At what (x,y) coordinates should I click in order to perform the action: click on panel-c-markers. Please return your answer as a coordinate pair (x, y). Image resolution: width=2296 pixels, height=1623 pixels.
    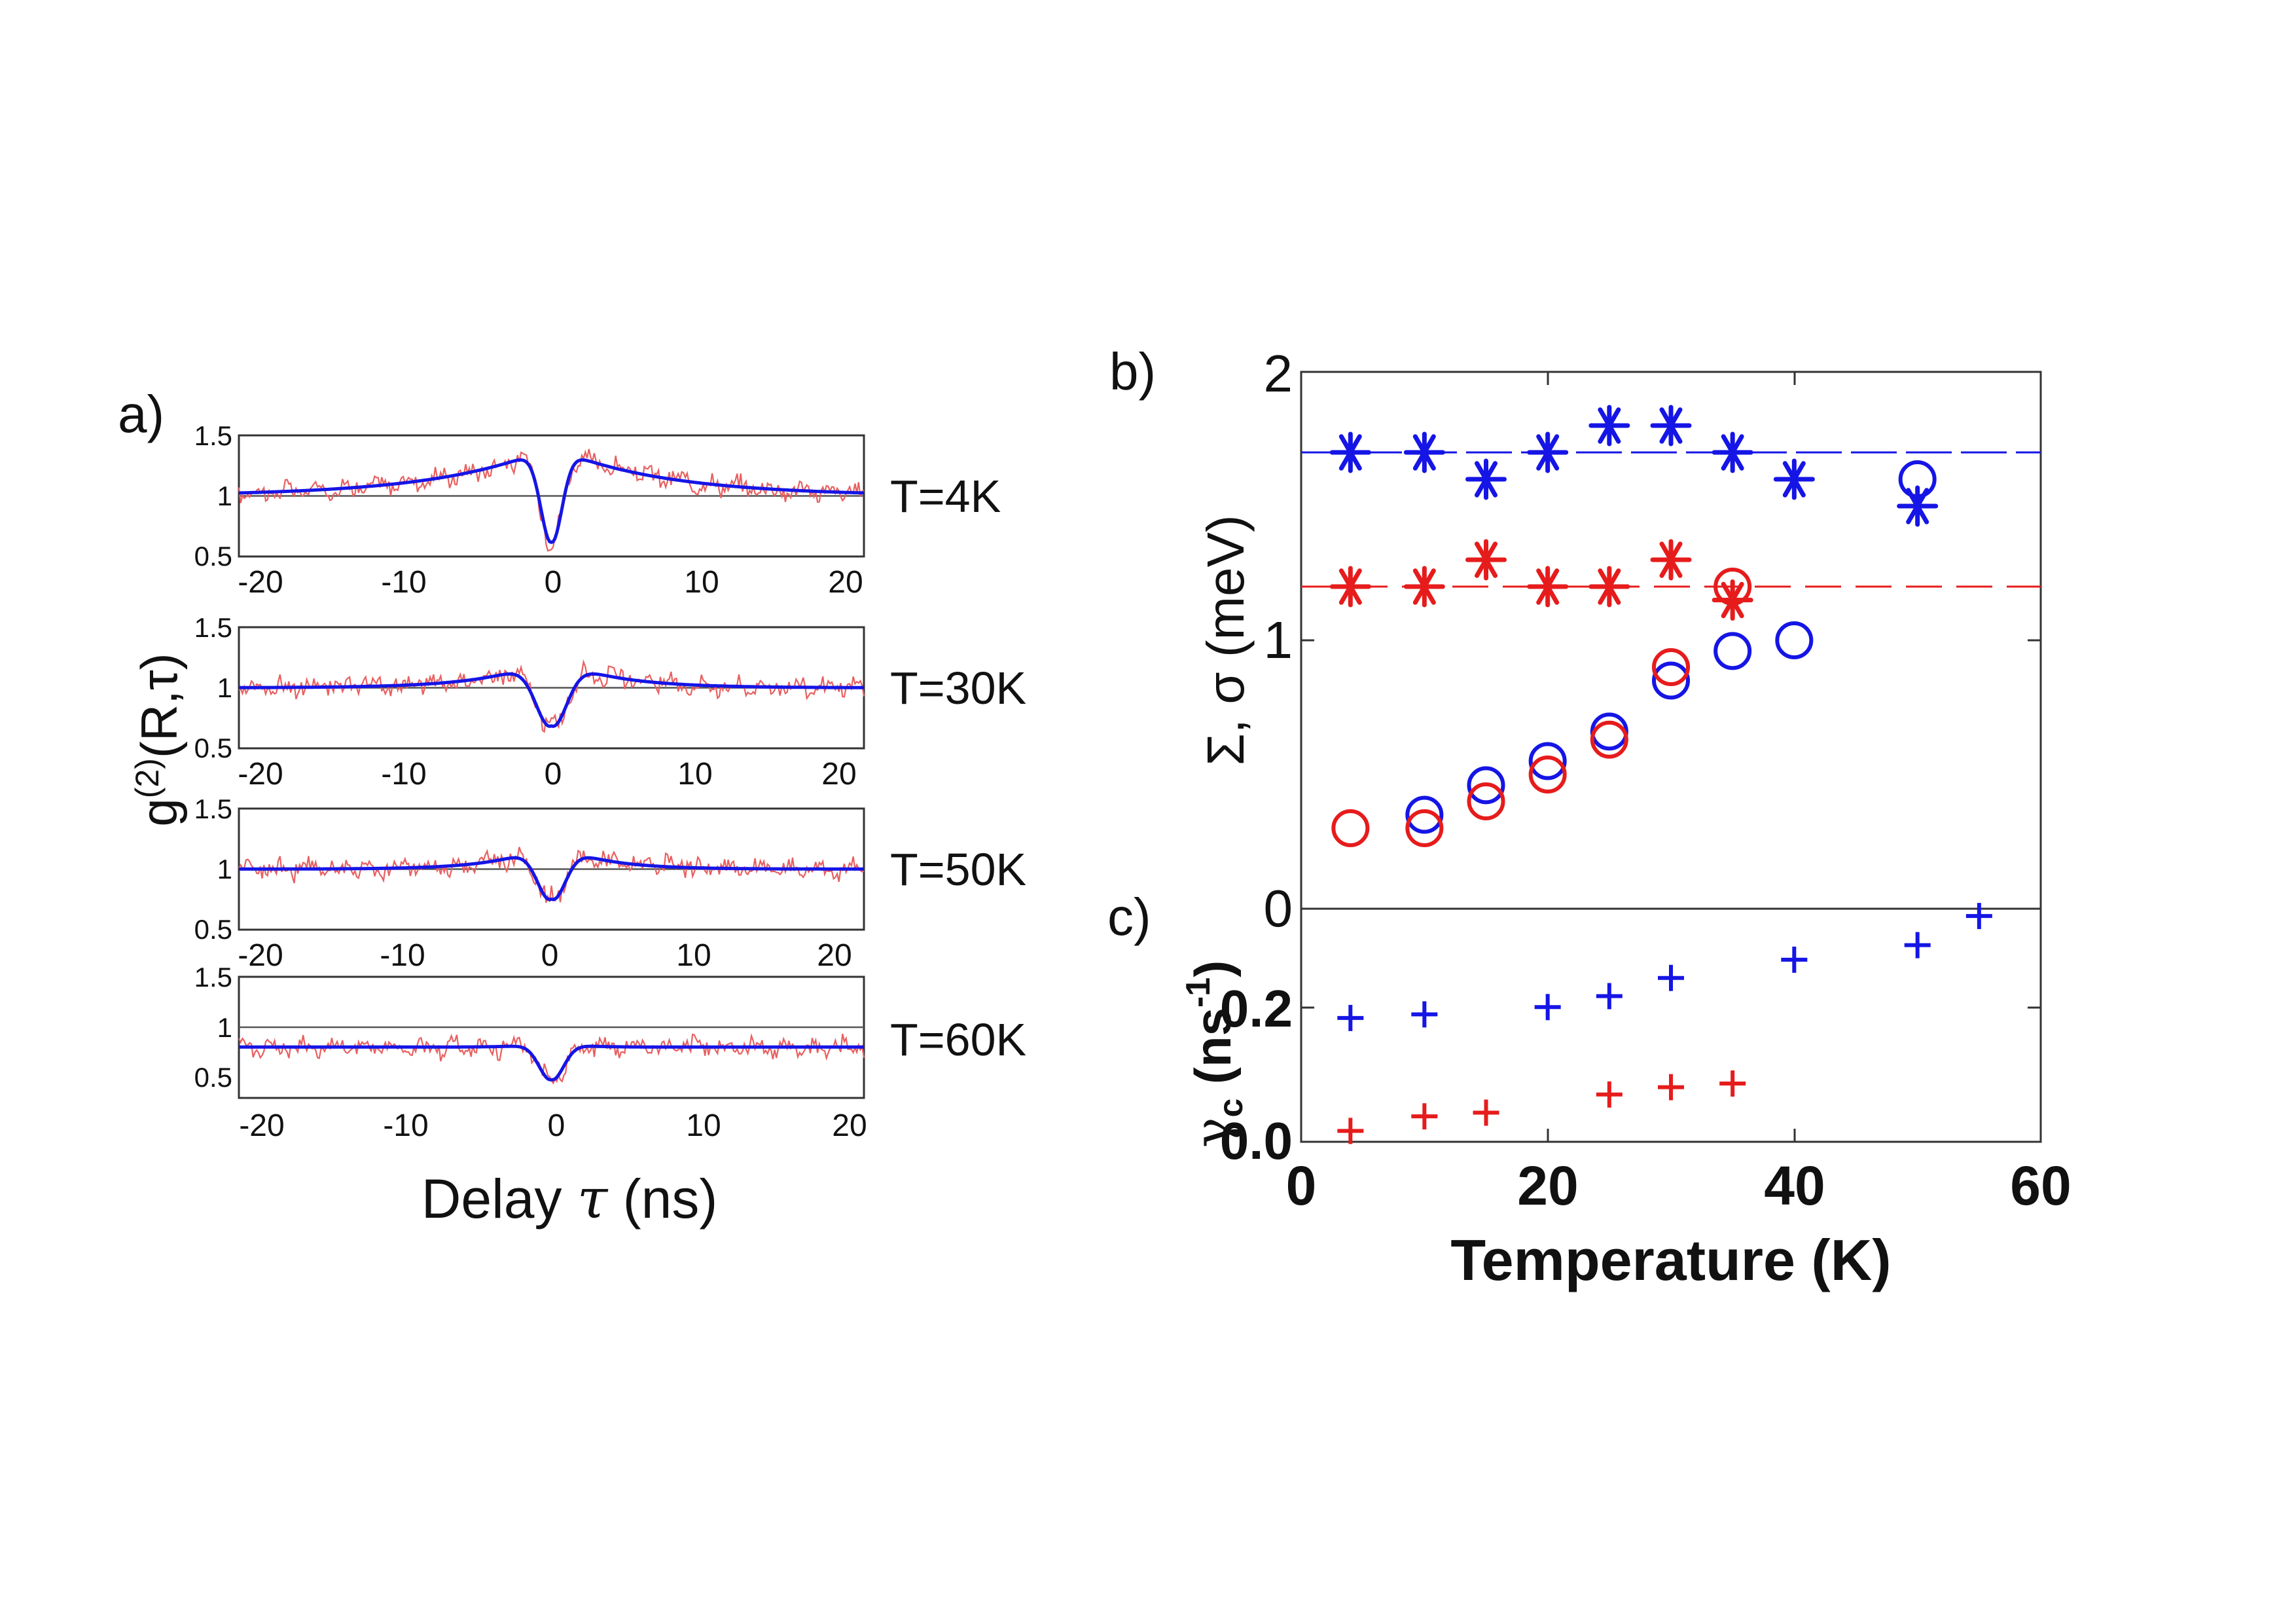
    Looking at the image, I should click on (1664, 1023).